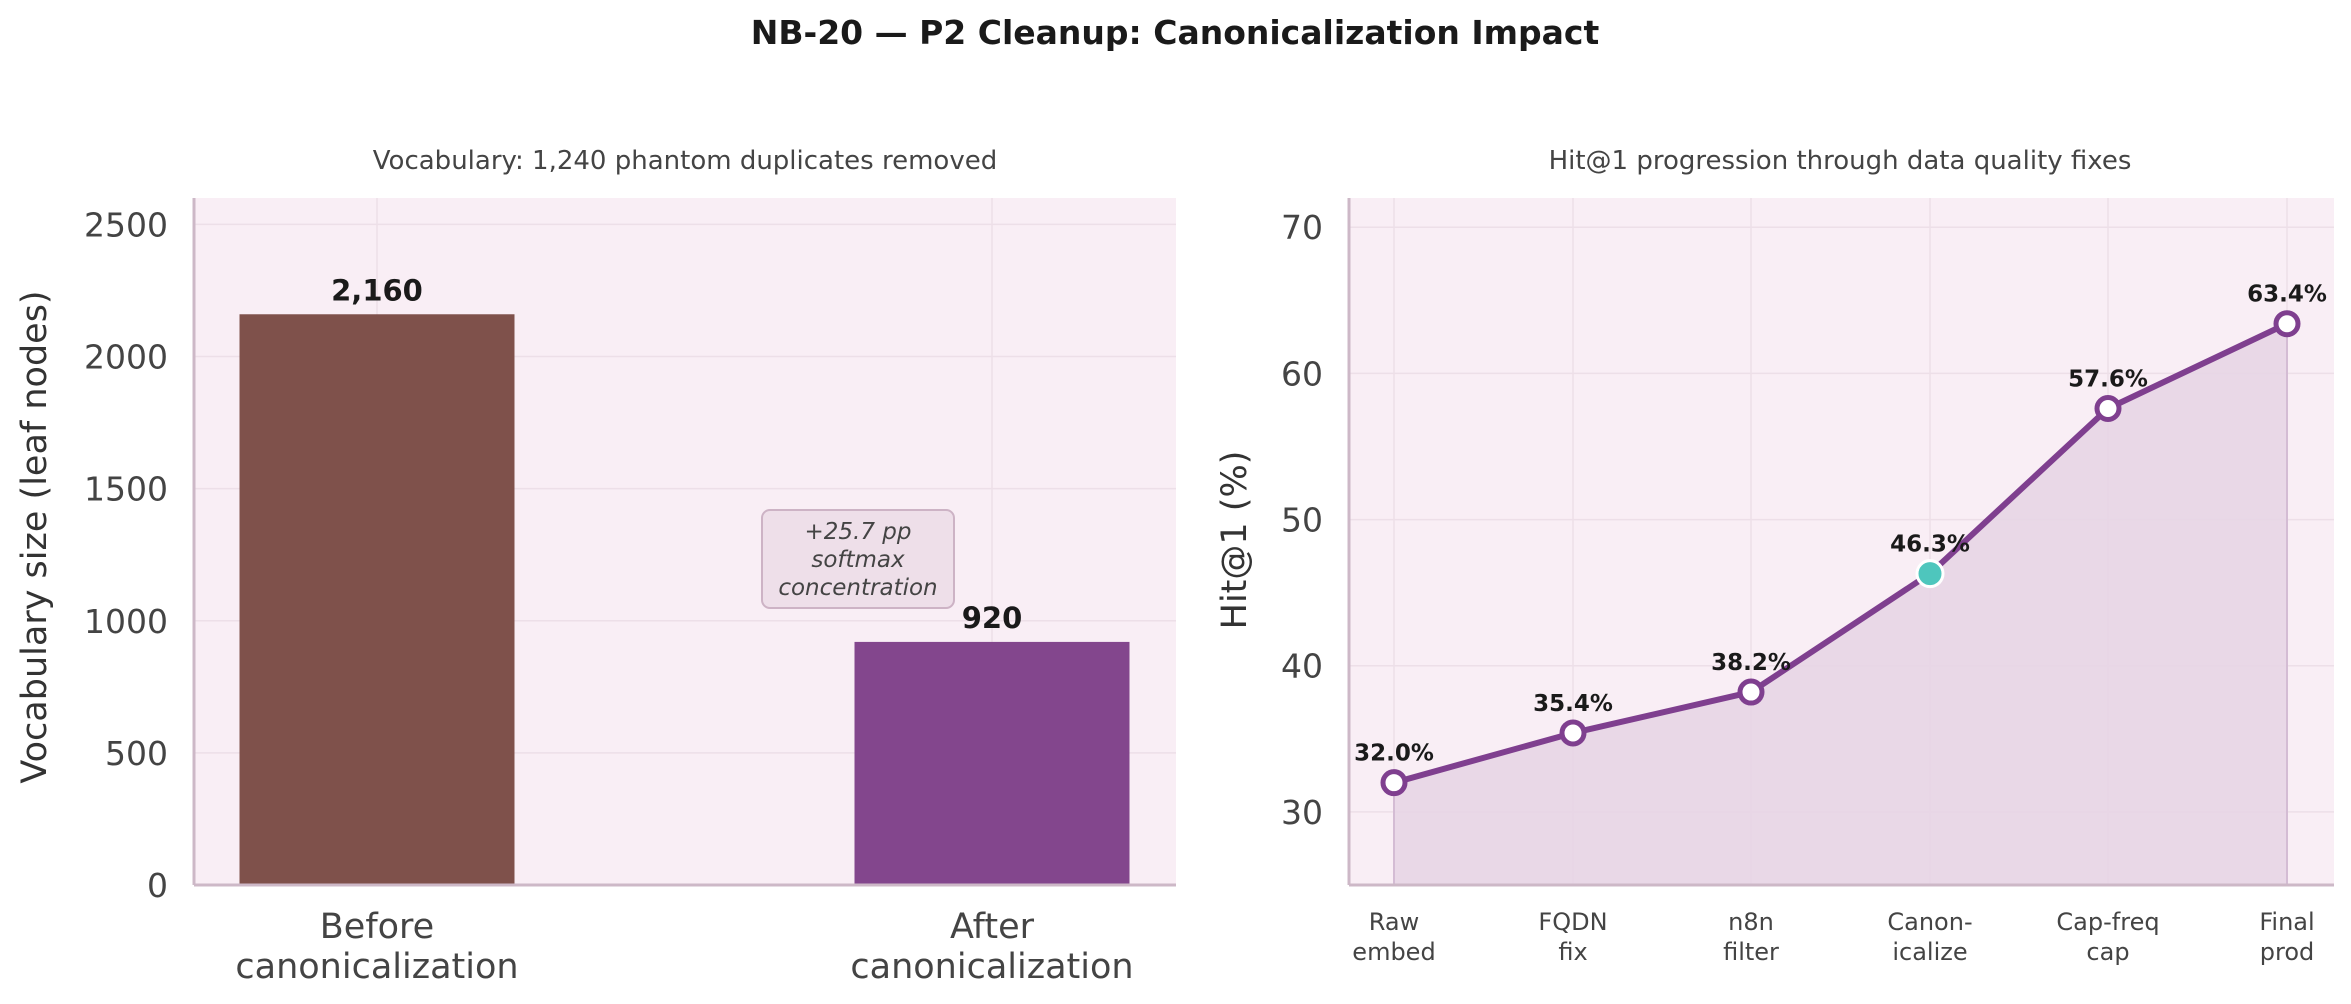 The height and width of the screenshot is (1004, 2351). Describe the element at coordinates (1929, 937) in the screenshot. I see `x-tick-label: Canon-icalize` at that location.